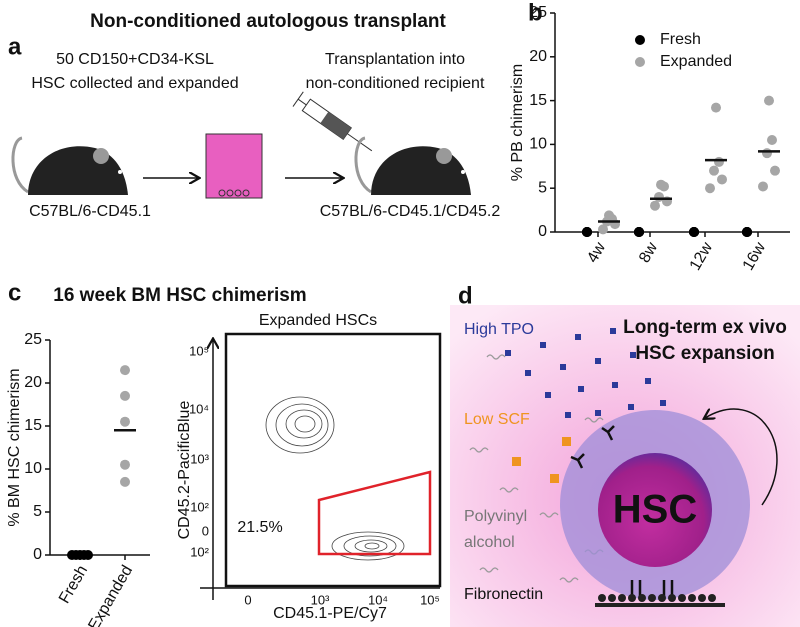 The height and width of the screenshot is (627, 800). Describe the element at coordinates (378, 599) in the screenshot. I see `x-tick-label: 10⁴` at that location.